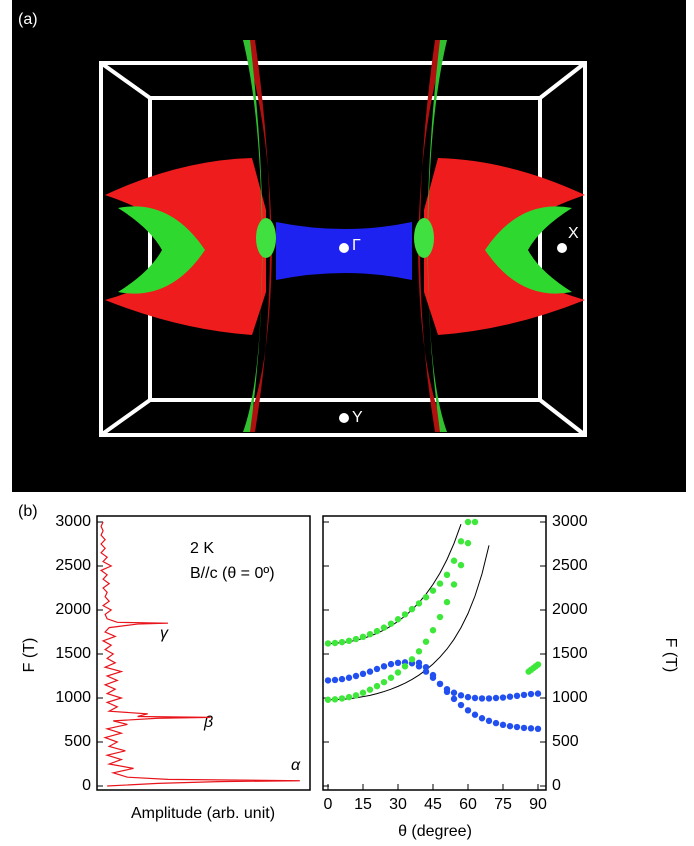 Image resolution: width=694 pixels, height=846 pixels. Describe the element at coordinates (573, 233) in the screenshot. I see `point-label: X` at that location.